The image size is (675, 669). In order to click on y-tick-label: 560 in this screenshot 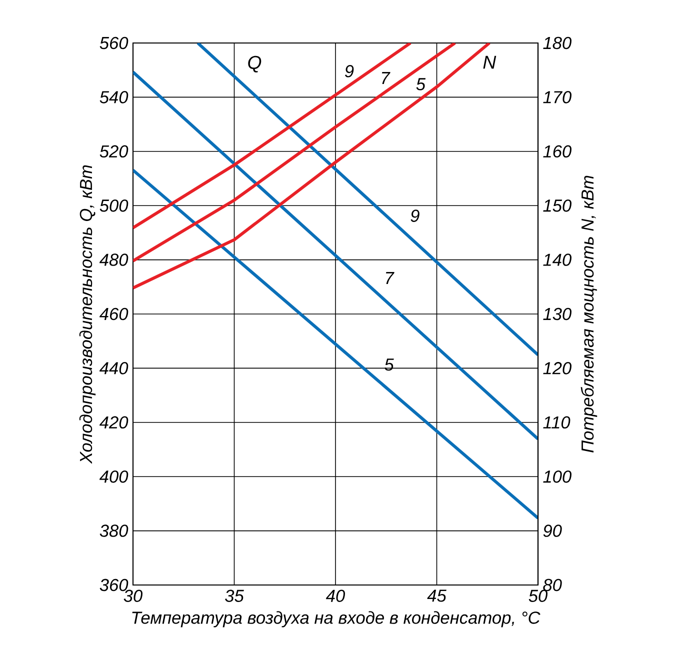, I will do `click(114, 43)`.